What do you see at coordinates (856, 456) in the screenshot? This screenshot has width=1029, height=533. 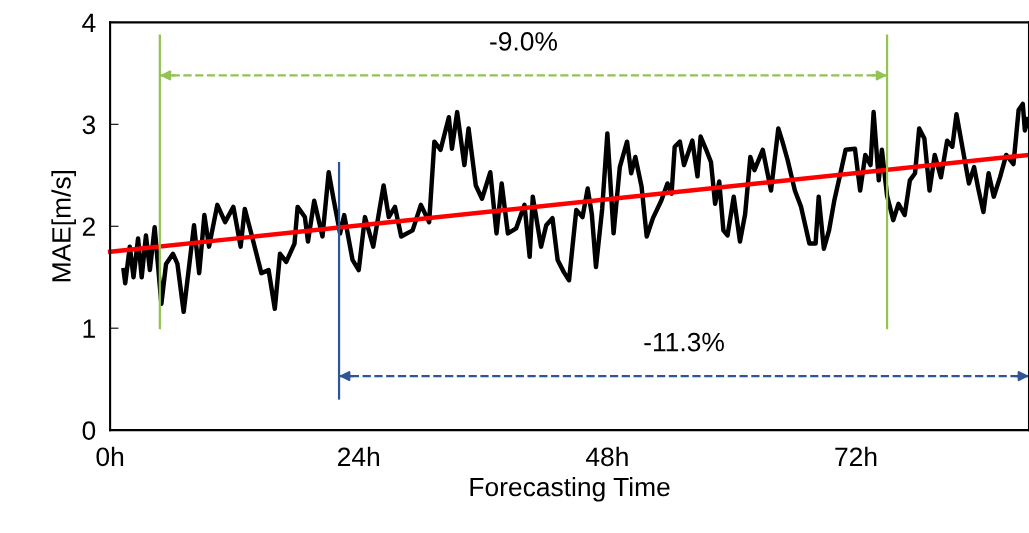 I see `x-tick-label: 72h` at bounding box center [856, 456].